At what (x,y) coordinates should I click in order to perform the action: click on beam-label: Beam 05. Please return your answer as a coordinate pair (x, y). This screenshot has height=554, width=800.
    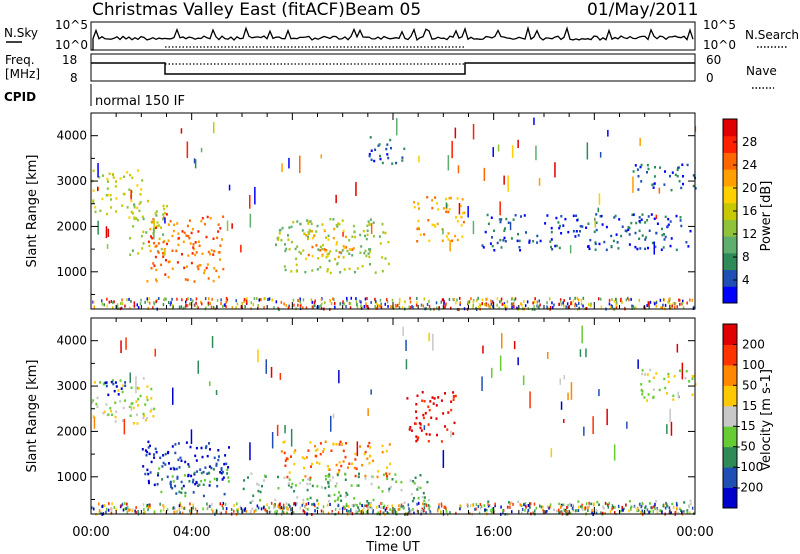
    Looking at the image, I should click on (383, 10).